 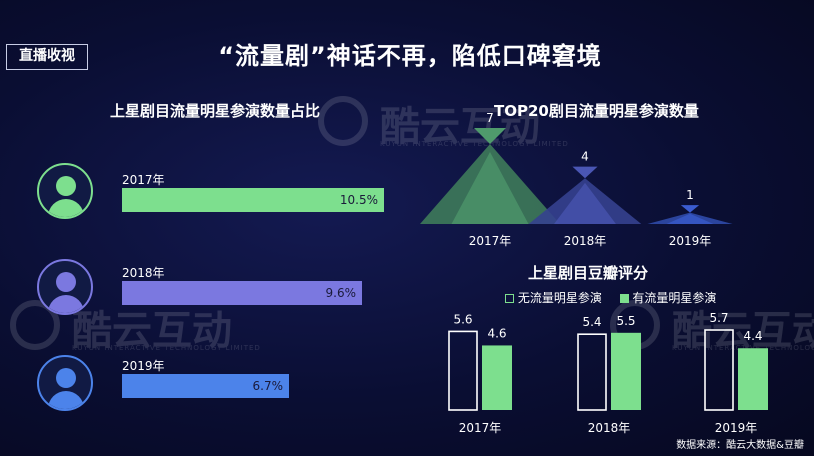 I want to click on legend-swatch-filled, so click(x=624, y=298).